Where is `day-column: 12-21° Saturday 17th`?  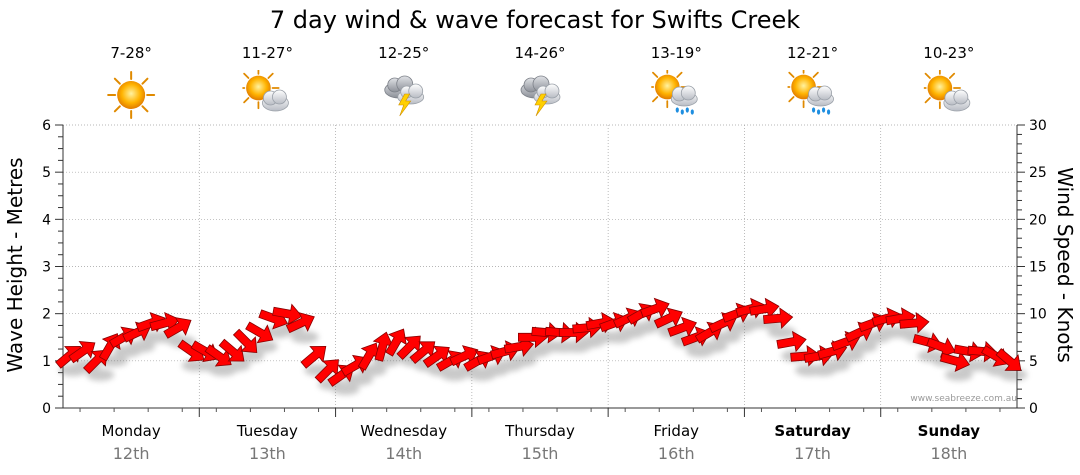
day-column: 12-21° Saturday 17th is located at coordinates (812, 253).